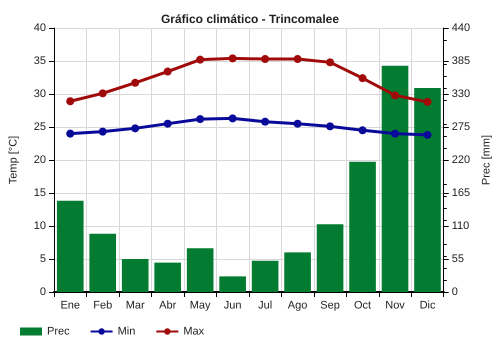  What do you see at coordinates (461, 160) in the screenshot?
I see `y2-tick-label: 220` at bounding box center [461, 160].